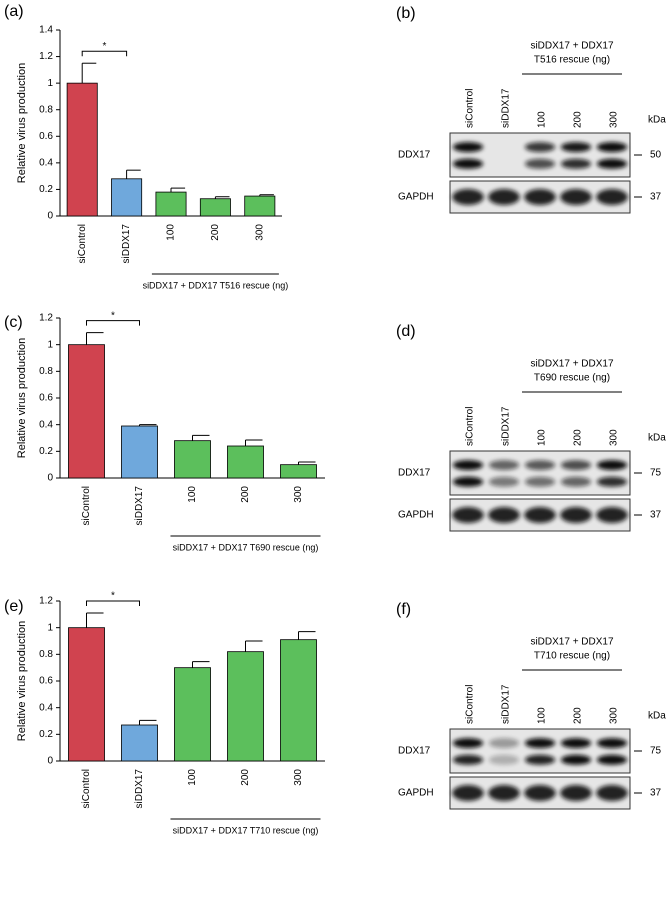 Image resolution: width=668 pixels, height=905 pixels. I want to click on lane-label: 100, so click(542, 437).